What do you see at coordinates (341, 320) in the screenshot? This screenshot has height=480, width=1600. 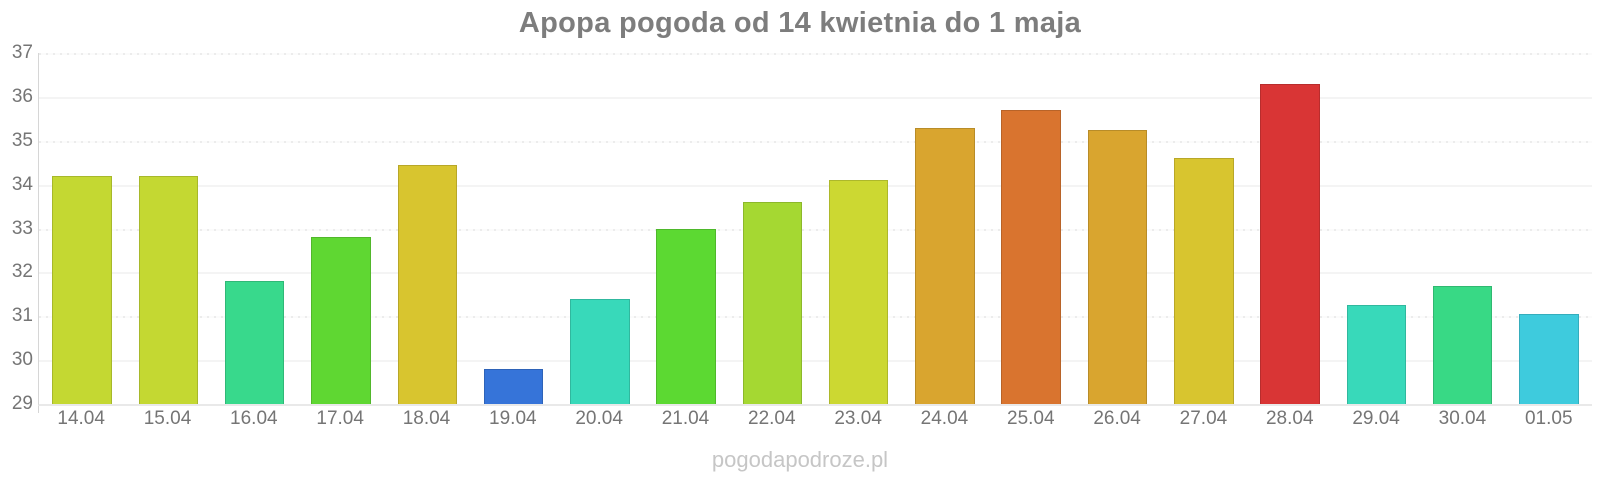 I see `bar-17.04` at bounding box center [341, 320].